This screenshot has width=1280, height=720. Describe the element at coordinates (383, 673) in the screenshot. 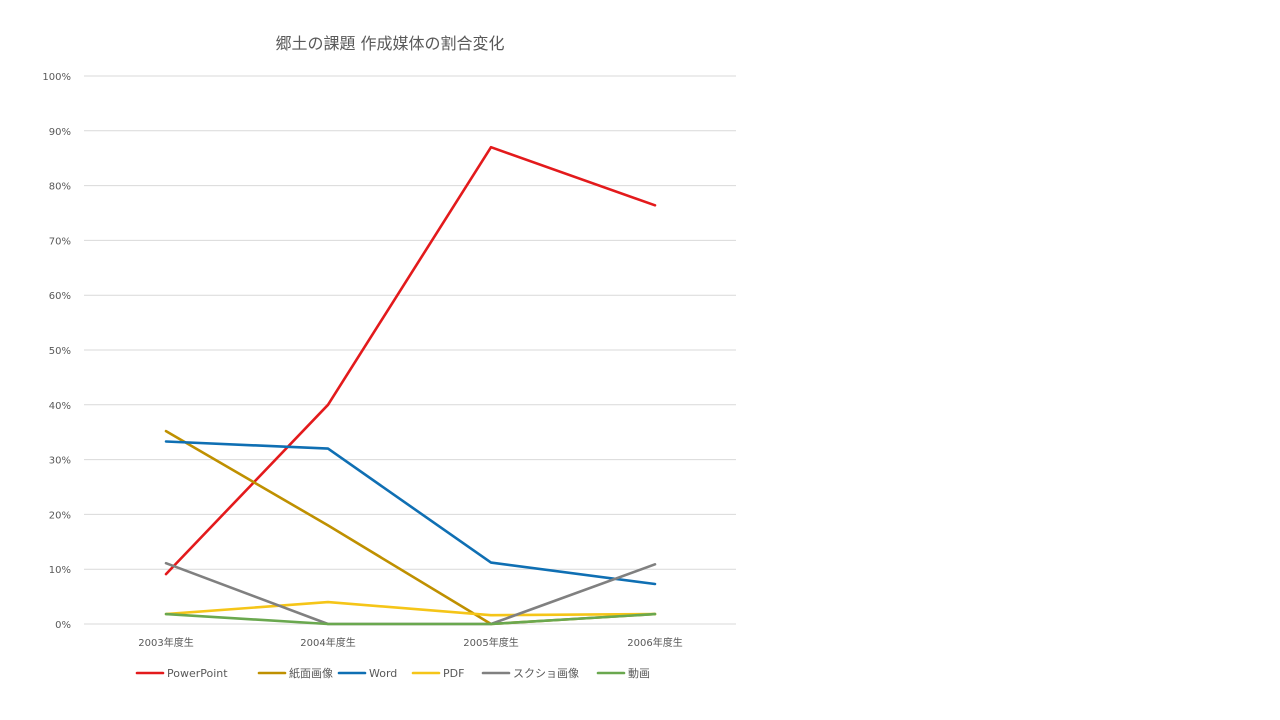

I see `legend-label: Word` at that location.